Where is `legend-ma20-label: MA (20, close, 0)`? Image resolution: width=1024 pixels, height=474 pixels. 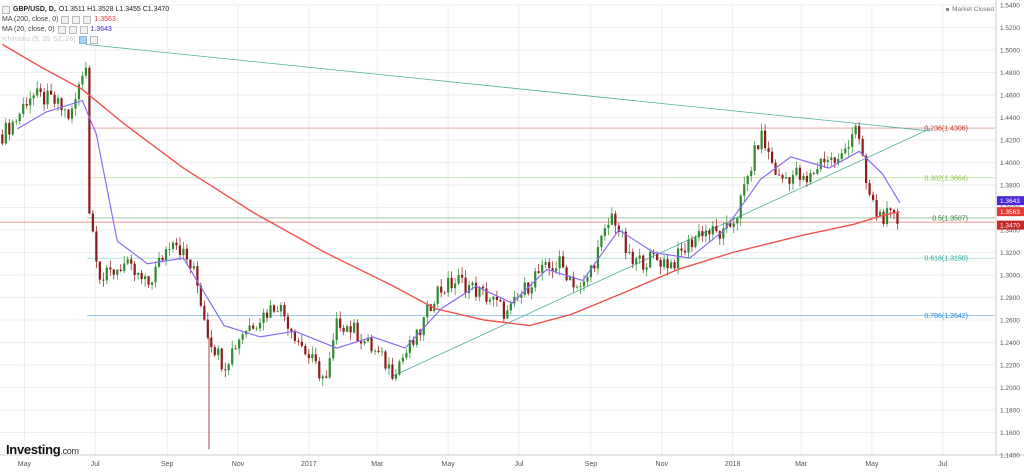 legend-ma20-label: MA (20, close, 0) is located at coordinates (28, 29).